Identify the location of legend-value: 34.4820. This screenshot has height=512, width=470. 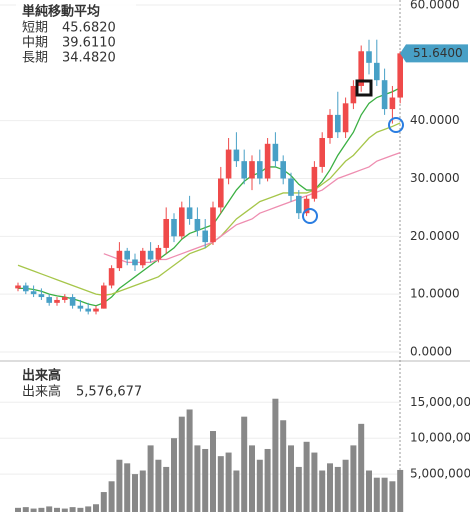
(89, 58).